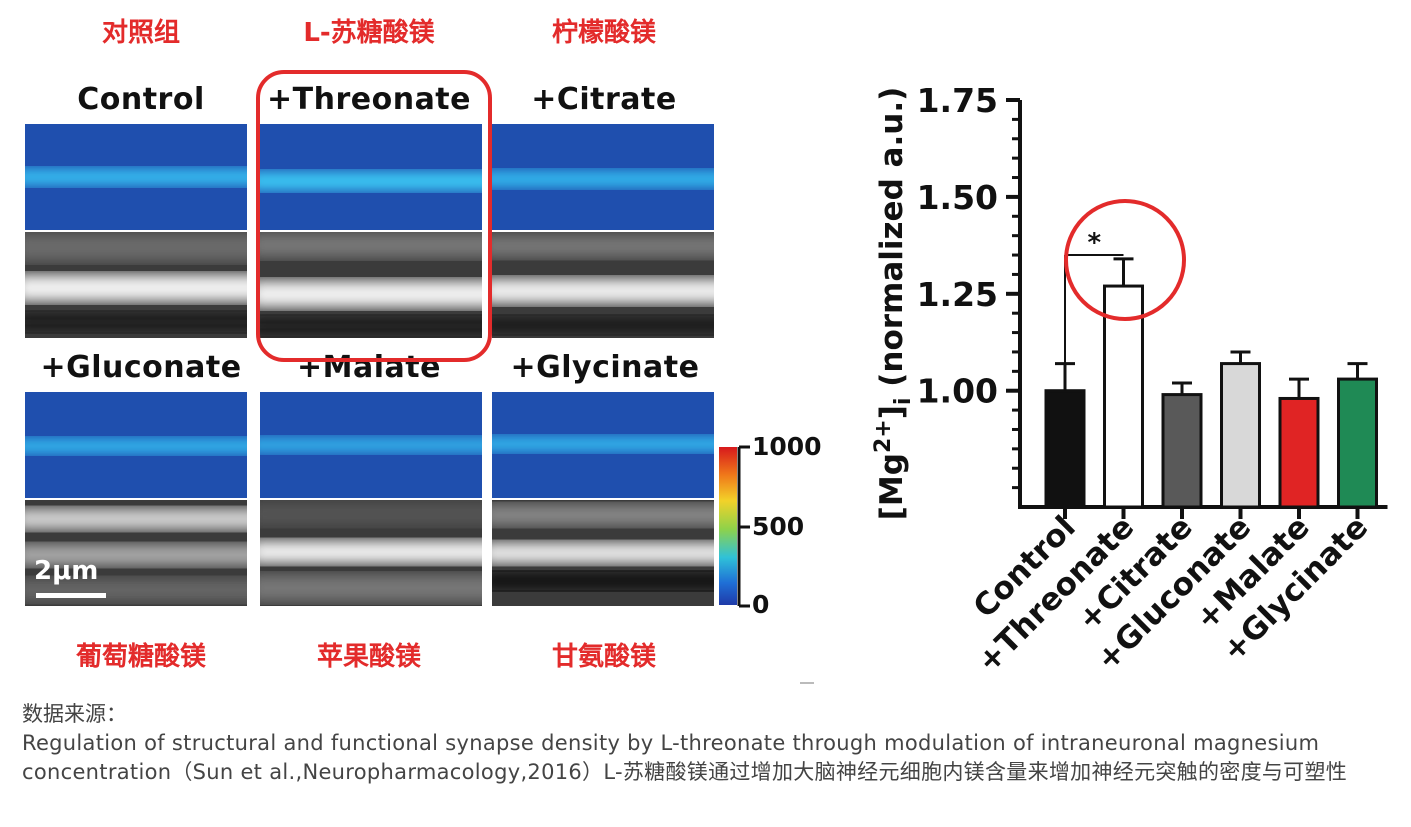 Image resolution: width=1411 pixels, height=827 pixels. What do you see at coordinates (1357, 443) in the screenshot?
I see `bar-glycinate` at bounding box center [1357, 443].